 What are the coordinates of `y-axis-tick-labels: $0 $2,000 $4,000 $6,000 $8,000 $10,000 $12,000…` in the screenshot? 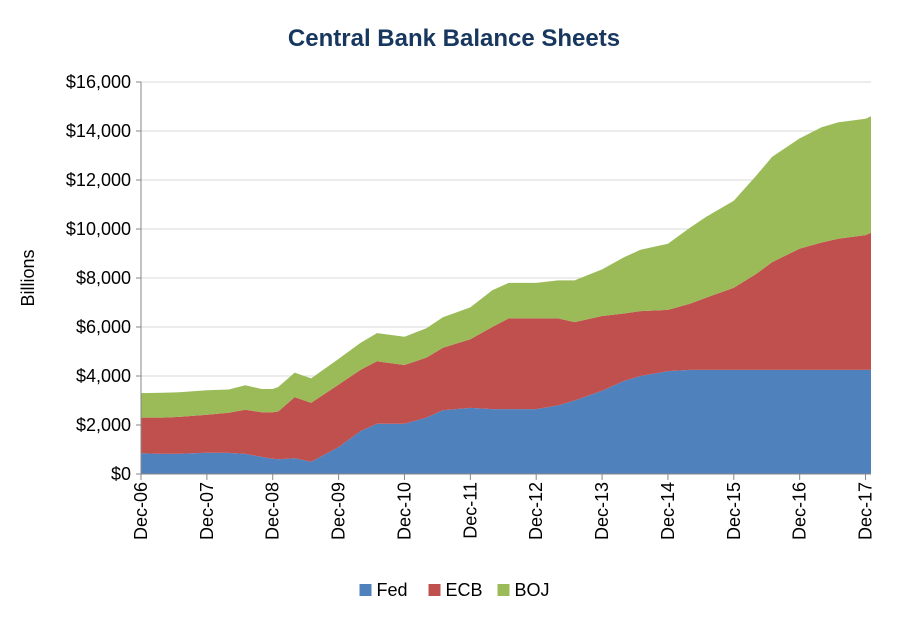 It's located at (98, 278).